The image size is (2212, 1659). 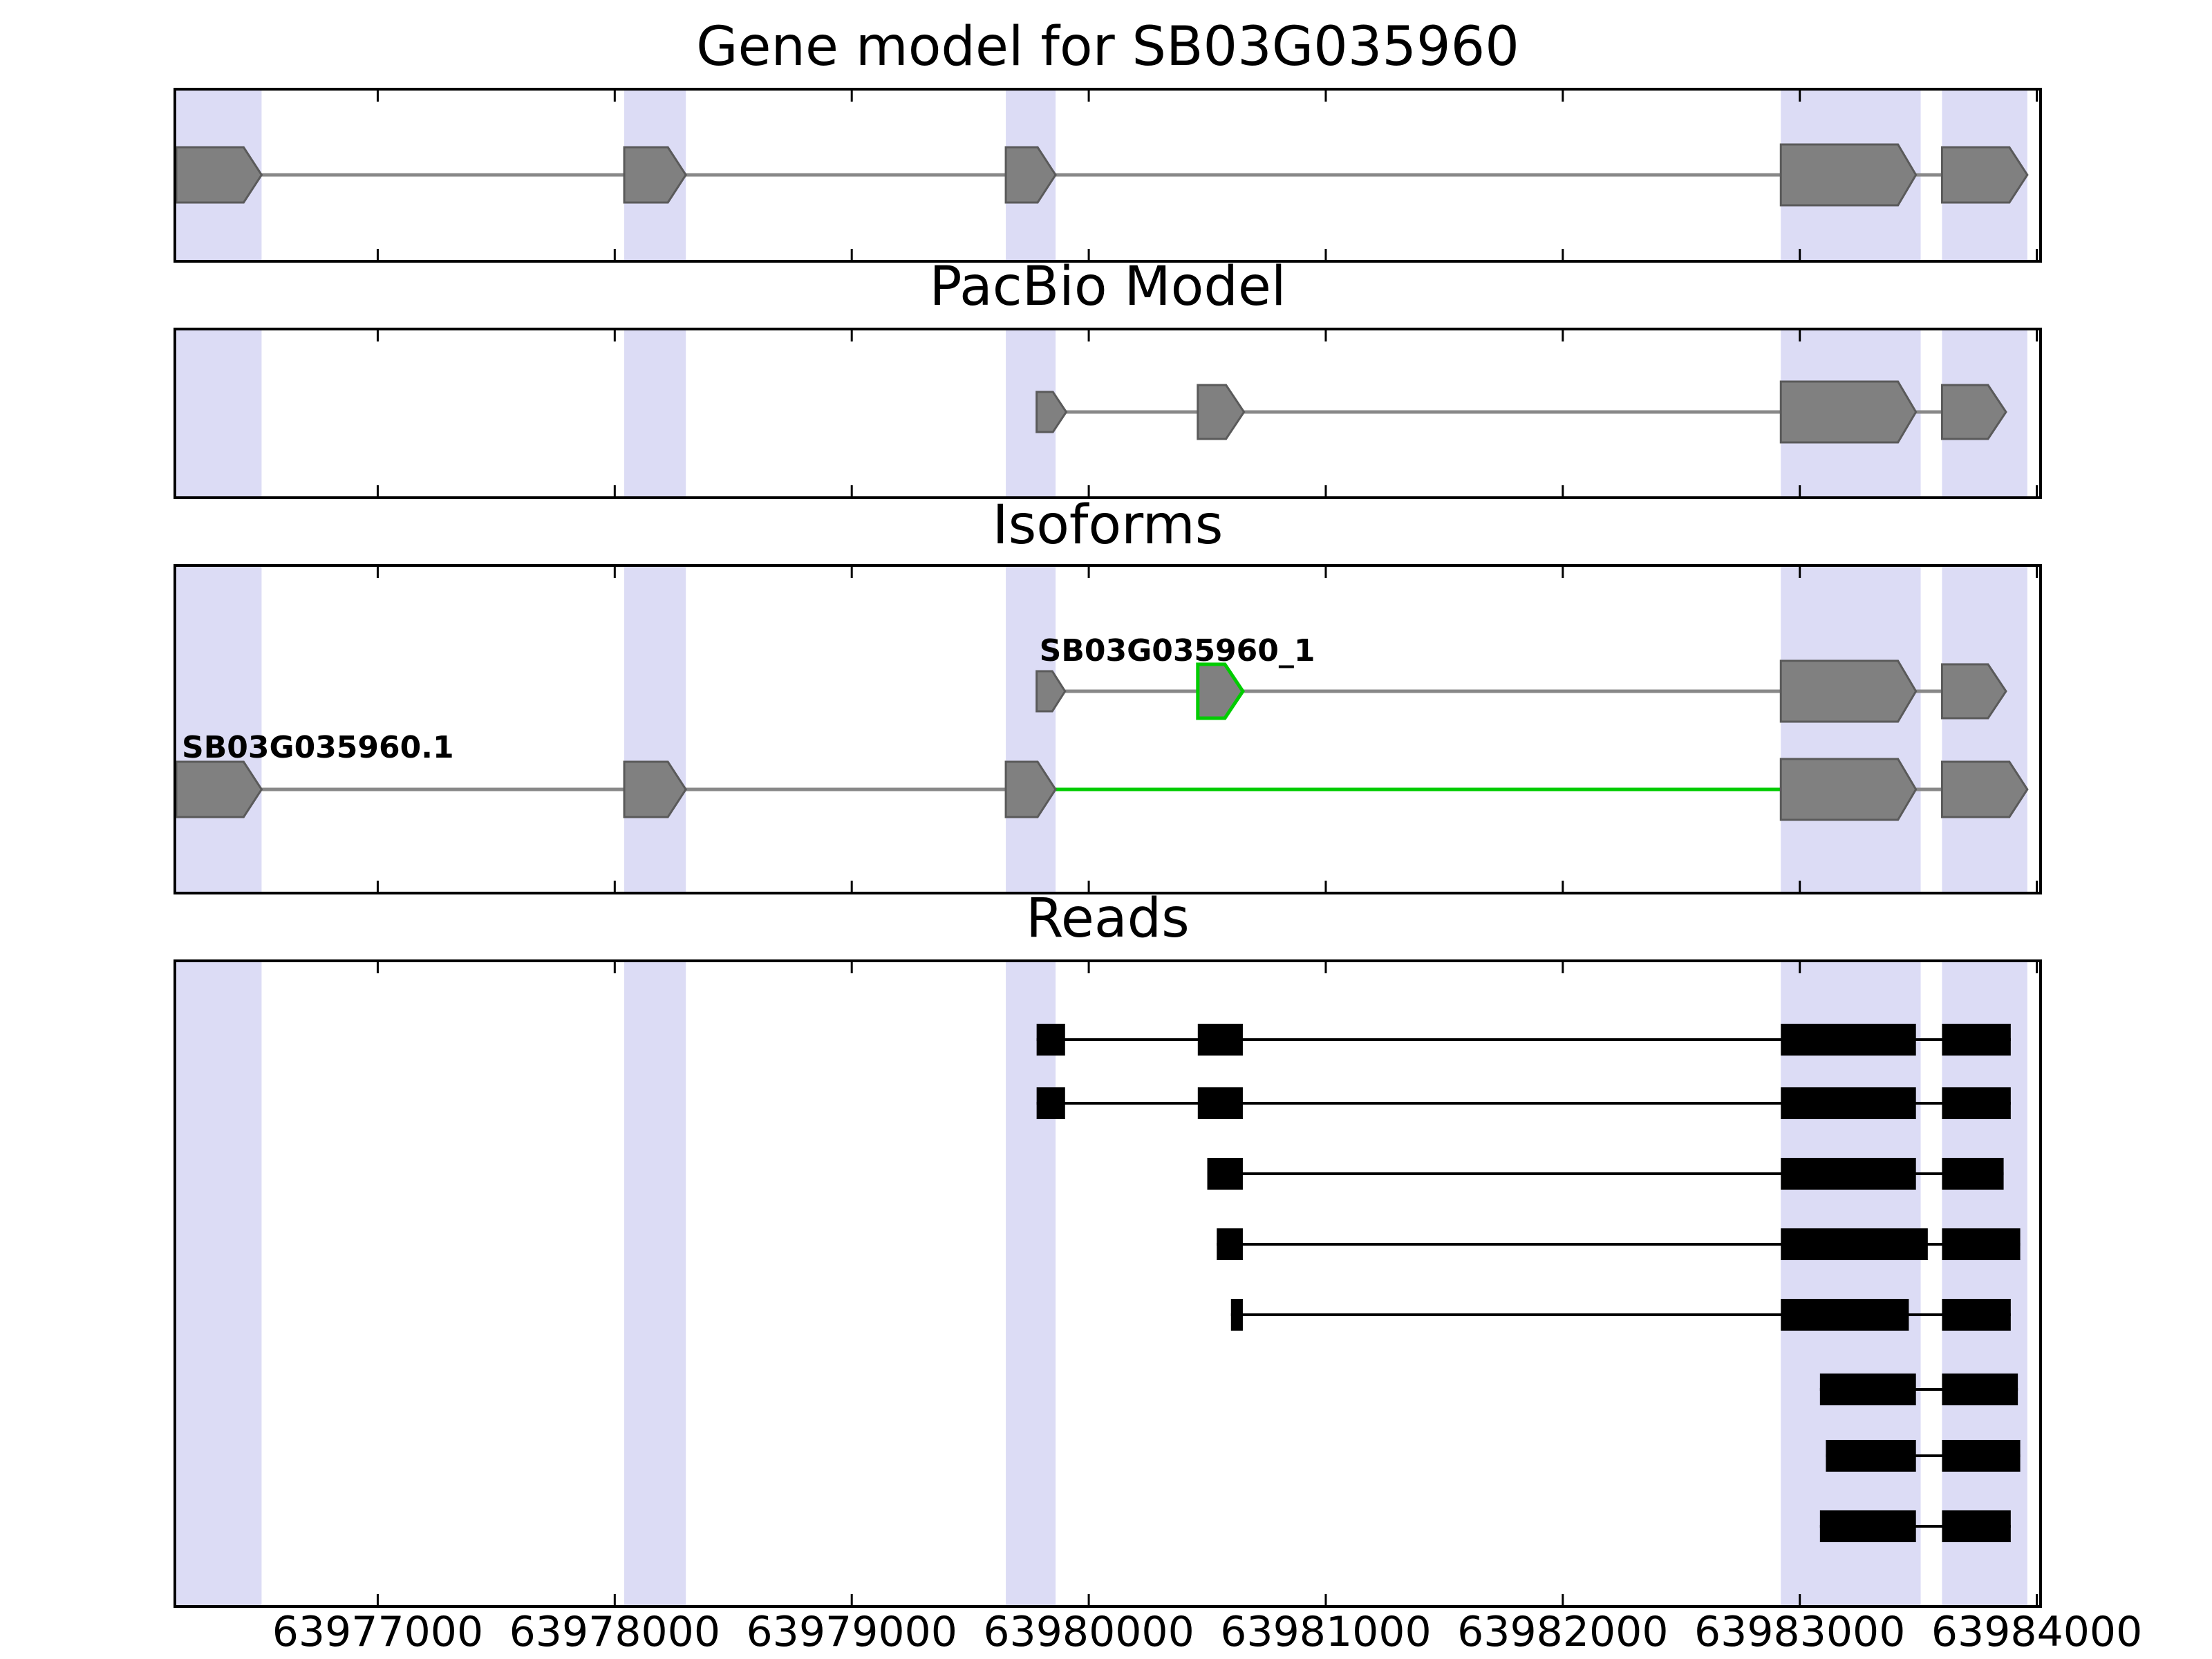 I want to click on reads-title: Reads, so click(x=1108, y=919).